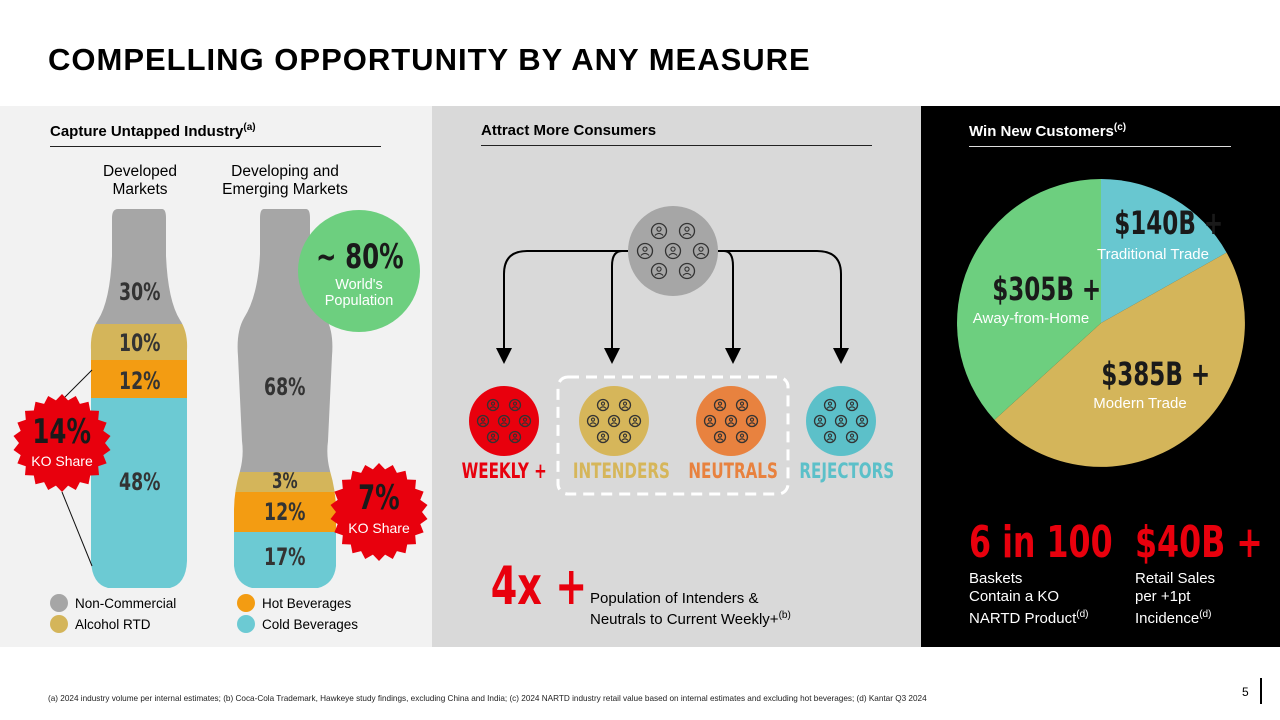 The image size is (1280, 720). Describe the element at coordinates (562, 307) in the screenshot. I see `arrow-to-weekly` at that location.